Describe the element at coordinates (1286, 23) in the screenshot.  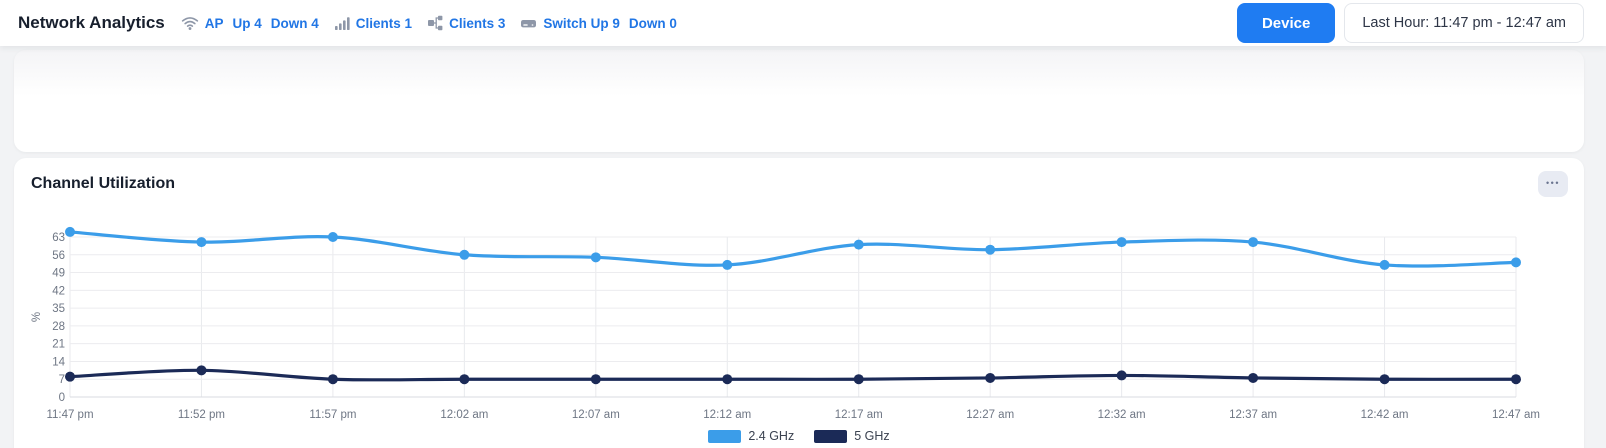
I see `device-button: Device` at that location.